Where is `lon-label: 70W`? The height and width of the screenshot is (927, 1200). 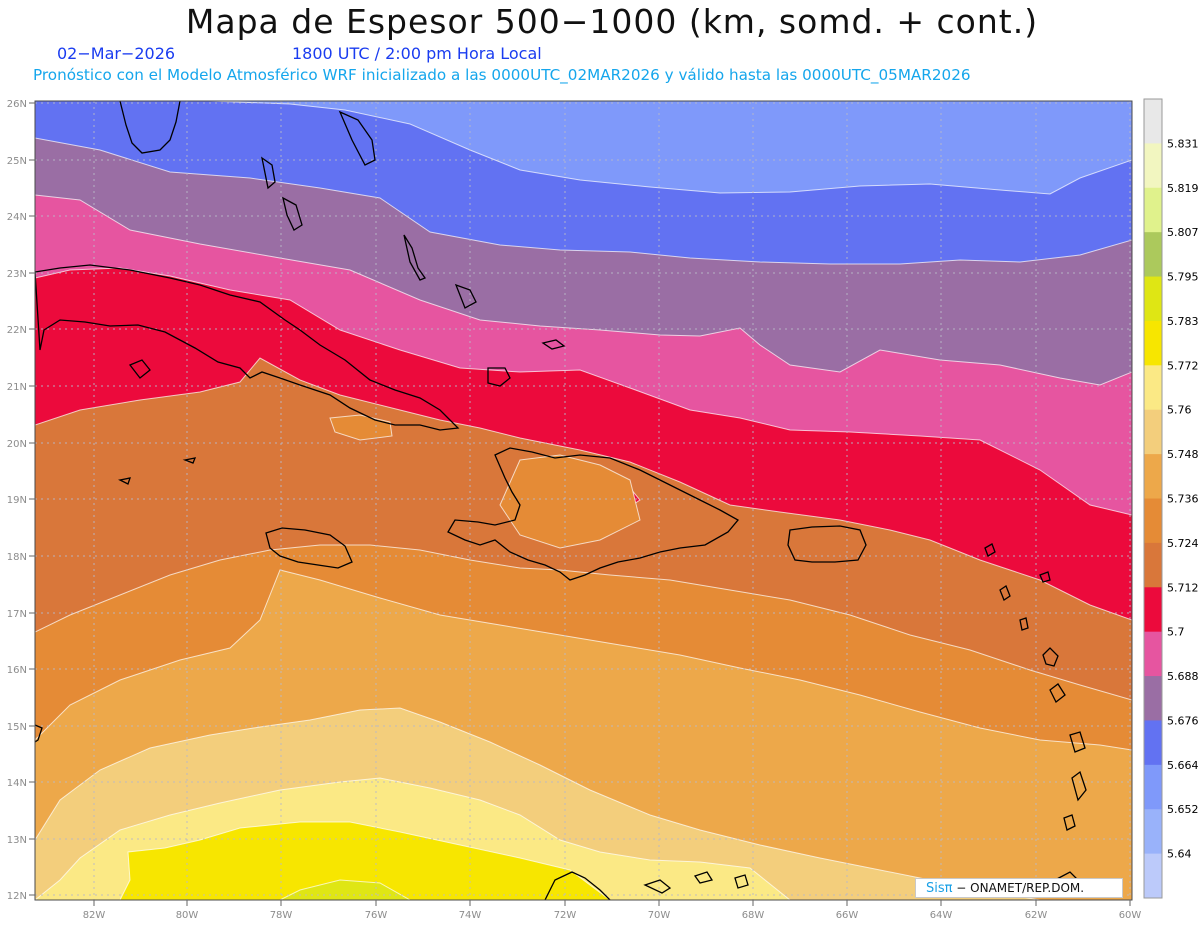 lon-label: 70W is located at coordinates (659, 915).